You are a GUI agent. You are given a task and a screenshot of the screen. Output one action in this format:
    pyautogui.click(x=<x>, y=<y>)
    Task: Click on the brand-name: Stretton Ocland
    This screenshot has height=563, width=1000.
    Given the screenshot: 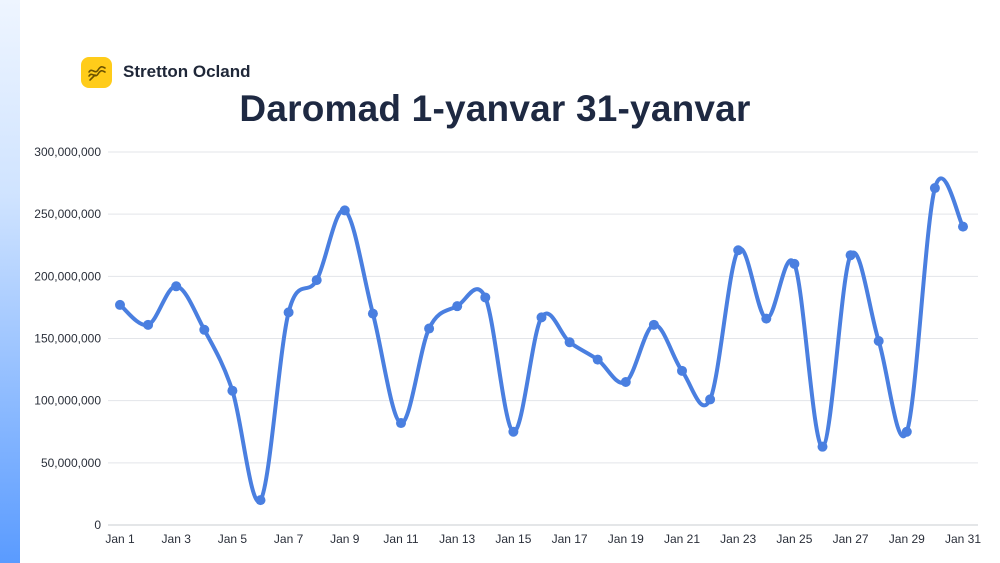 What is the action you would take?
    pyautogui.click(x=187, y=71)
    